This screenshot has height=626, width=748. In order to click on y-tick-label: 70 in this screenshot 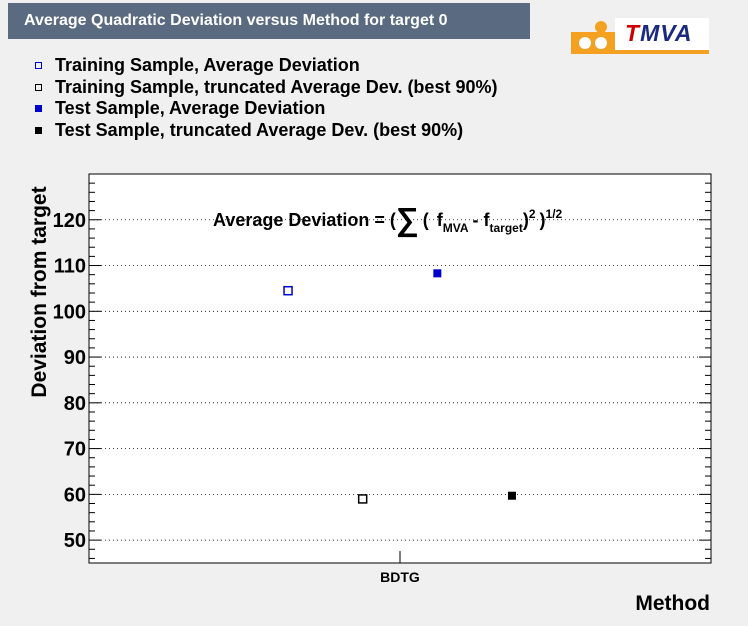, I will do `click(75, 450)`.